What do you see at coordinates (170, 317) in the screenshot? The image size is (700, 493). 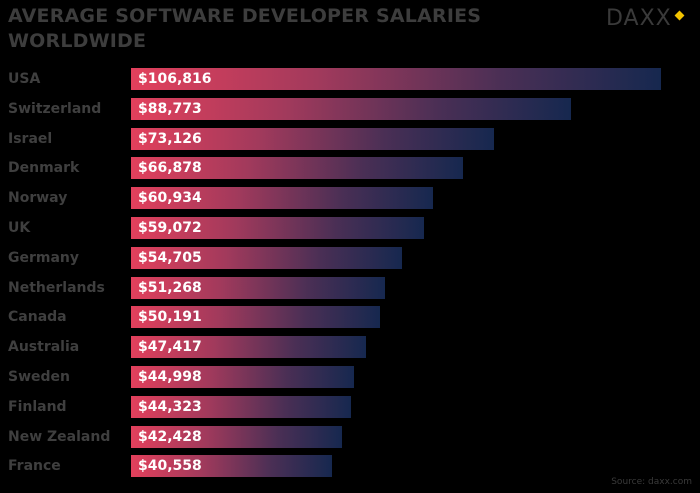 I see `data-label: $50,191` at bounding box center [170, 317].